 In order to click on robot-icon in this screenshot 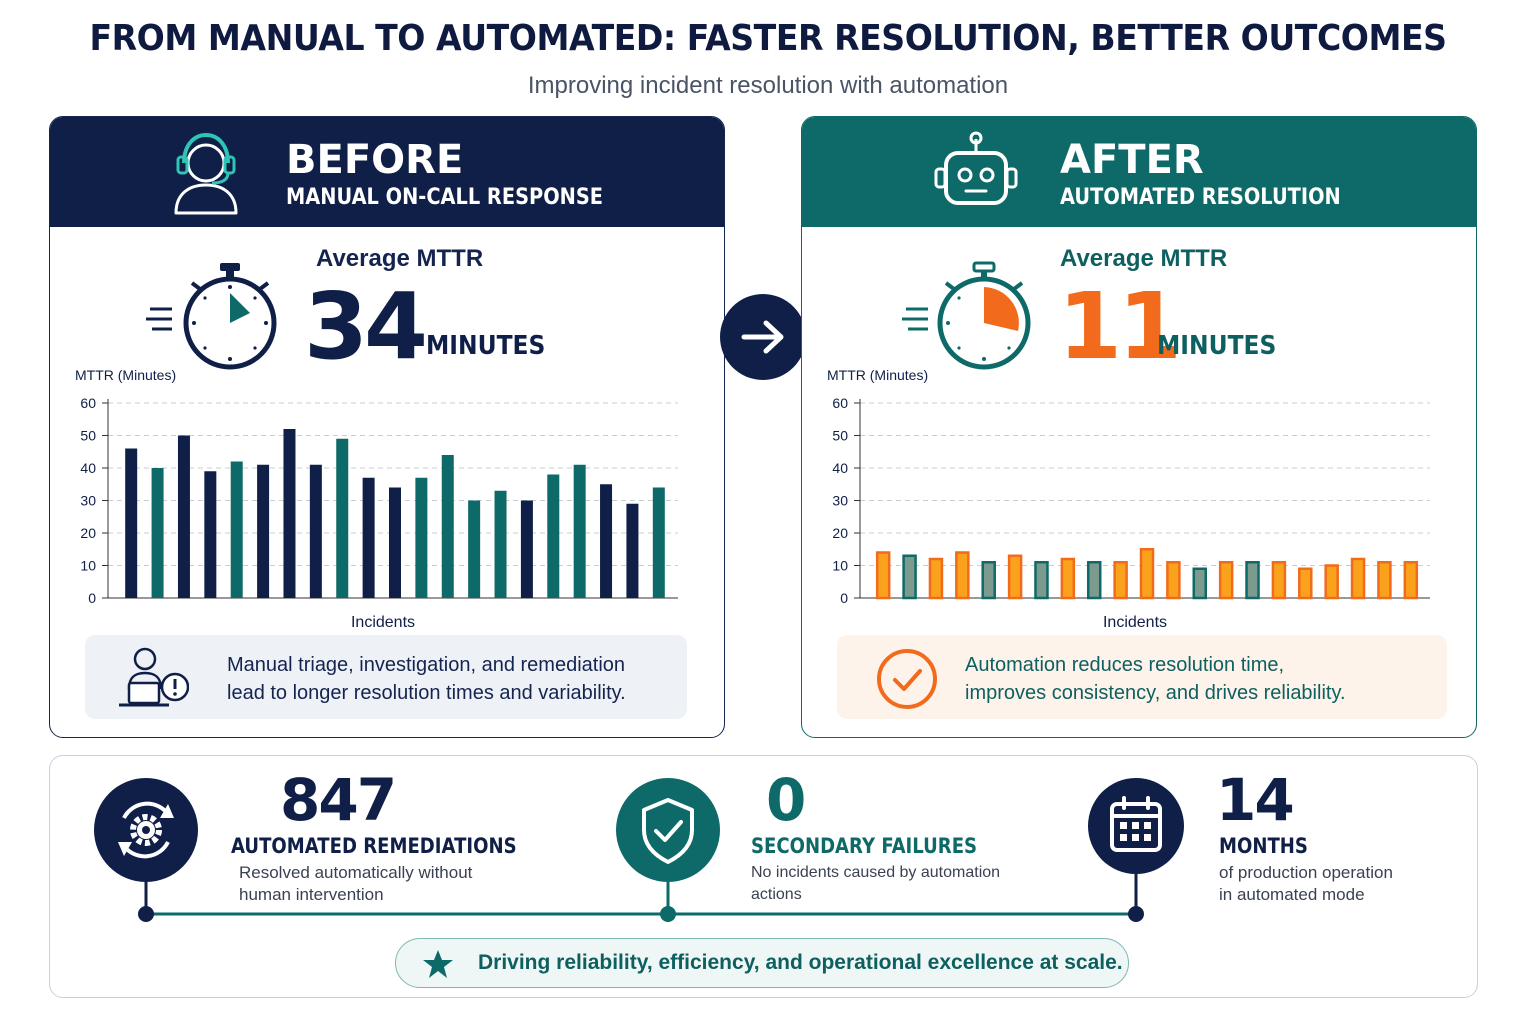, I will do `click(976, 168)`.